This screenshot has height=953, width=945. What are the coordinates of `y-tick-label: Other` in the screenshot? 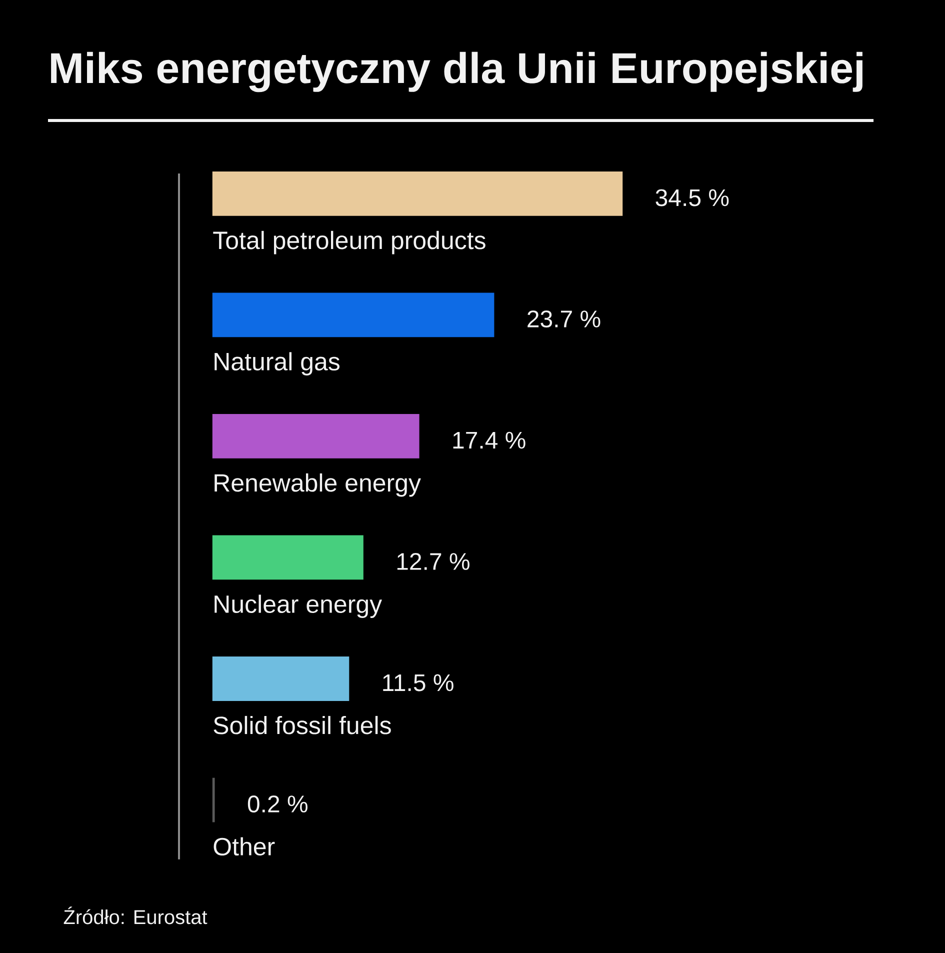 It's located at (244, 846).